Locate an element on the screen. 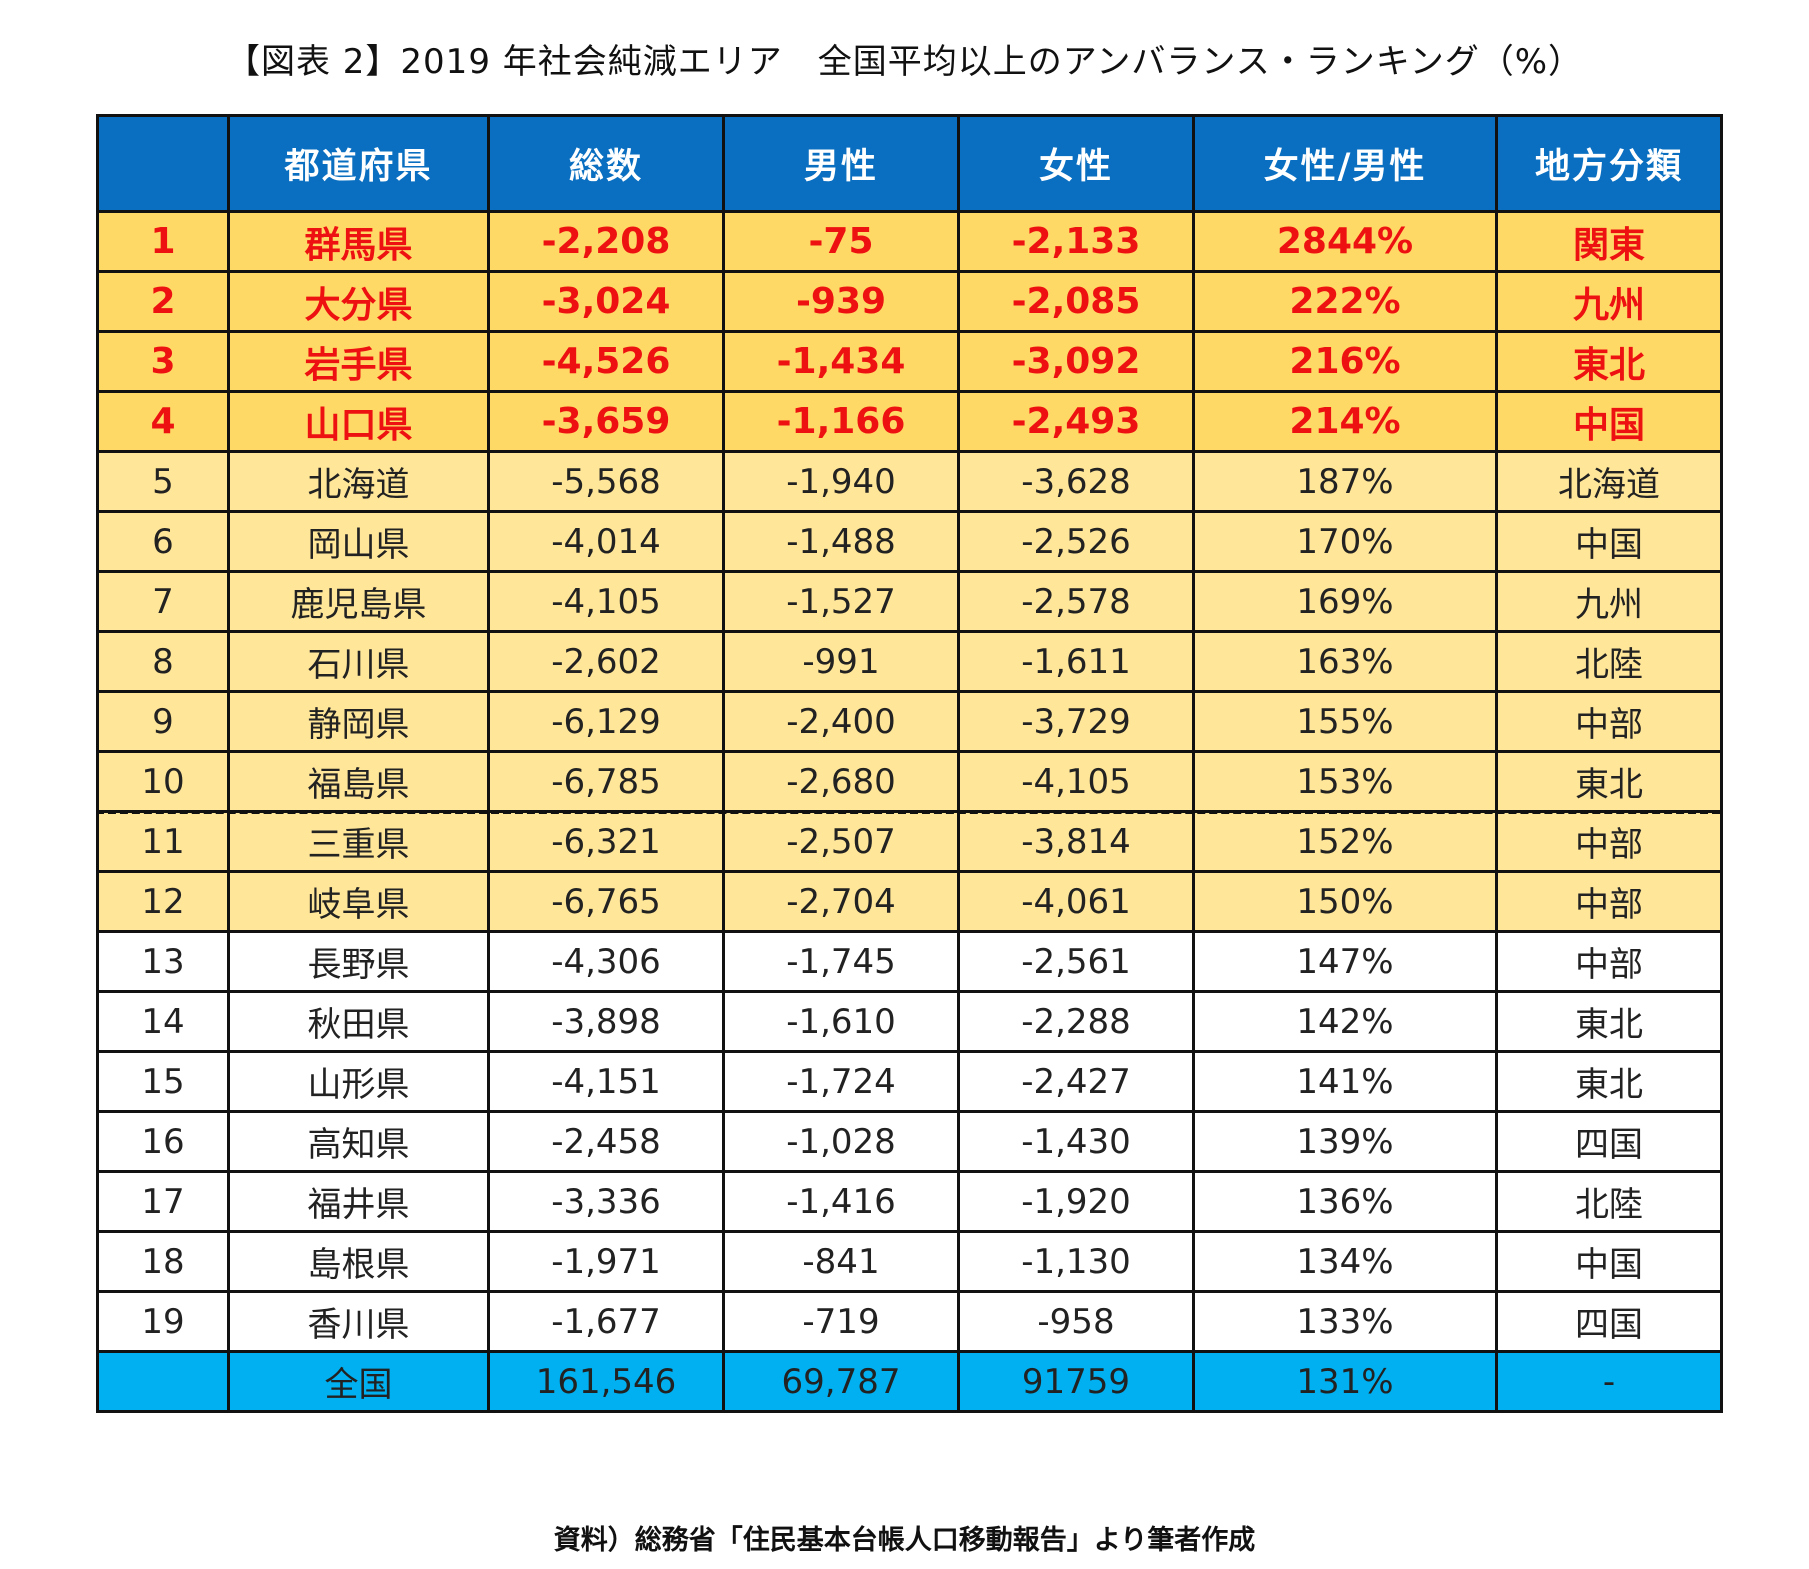 The image size is (1809, 1569). cell-male: 69,787 is located at coordinates (841, 1381).